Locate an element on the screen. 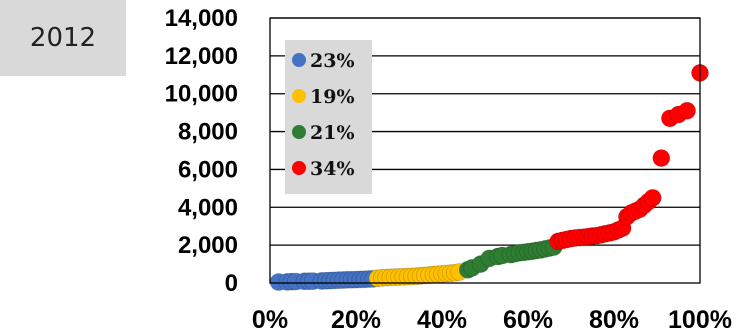  y-tick-label: 8,000 is located at coordinates (208, 132).